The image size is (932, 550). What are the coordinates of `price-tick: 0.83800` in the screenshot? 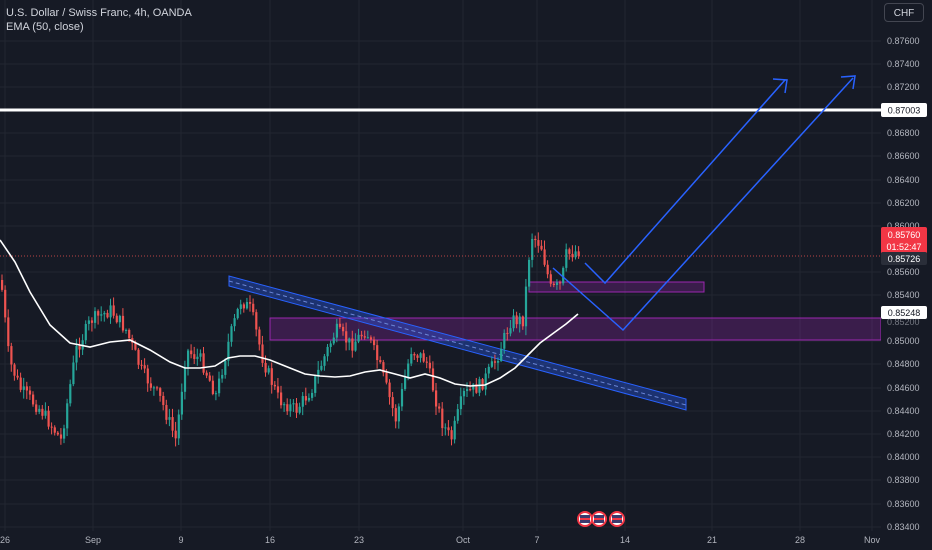 It's located at (903, 480).